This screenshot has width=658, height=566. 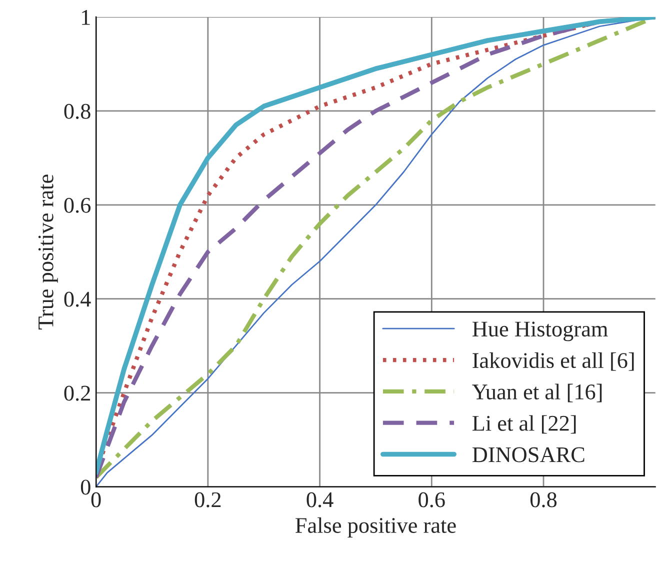 I want to click on legend-label: Yuan et al [16], so click(x=537, y=393).